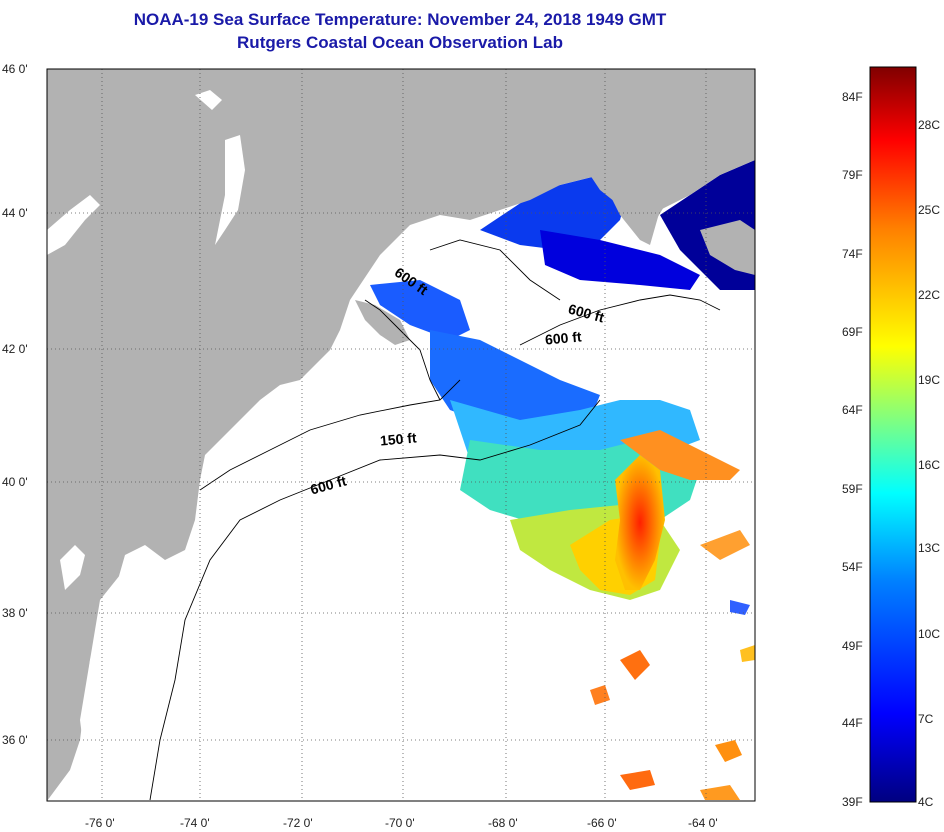 This screenshot has height=832, width=944. Describe the element at coordinates (15, 740) in the screenshot. I see `lat-label: 36 0'` at that location.